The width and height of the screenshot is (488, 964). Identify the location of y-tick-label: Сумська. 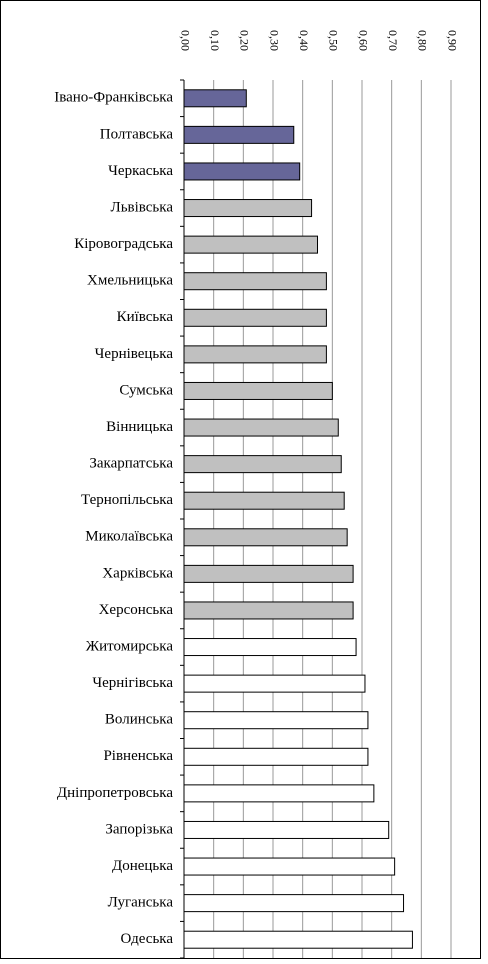
(146, 390).